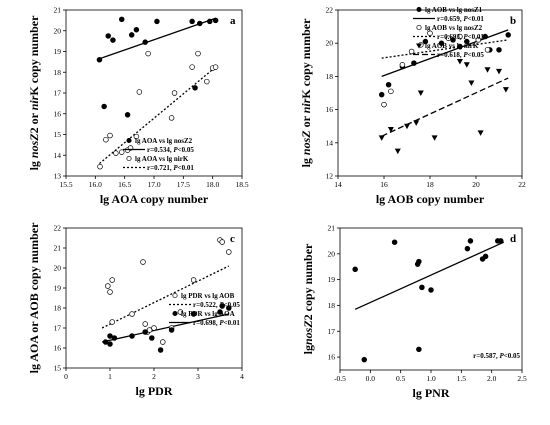 This screenshot has width=550, height=425. What do you see at coordinates (338, 184) in the screenshot?
I see `x-tick-label: 14` at bounding box center [338, 184].